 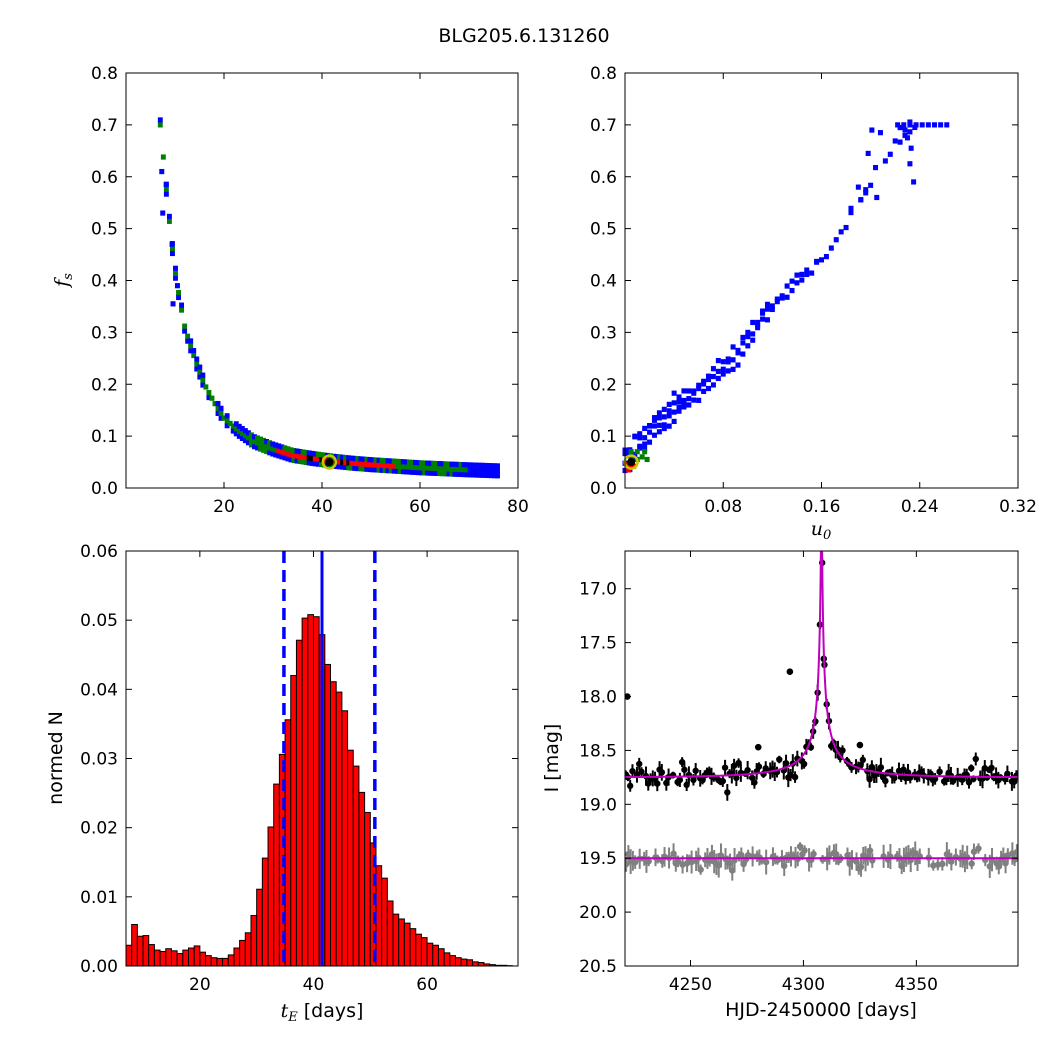 What do you see at coordinates (104, 178) in the screenshot?
I see `fs-te-ytick-label: 0.6` at bounding box center [104, 178].